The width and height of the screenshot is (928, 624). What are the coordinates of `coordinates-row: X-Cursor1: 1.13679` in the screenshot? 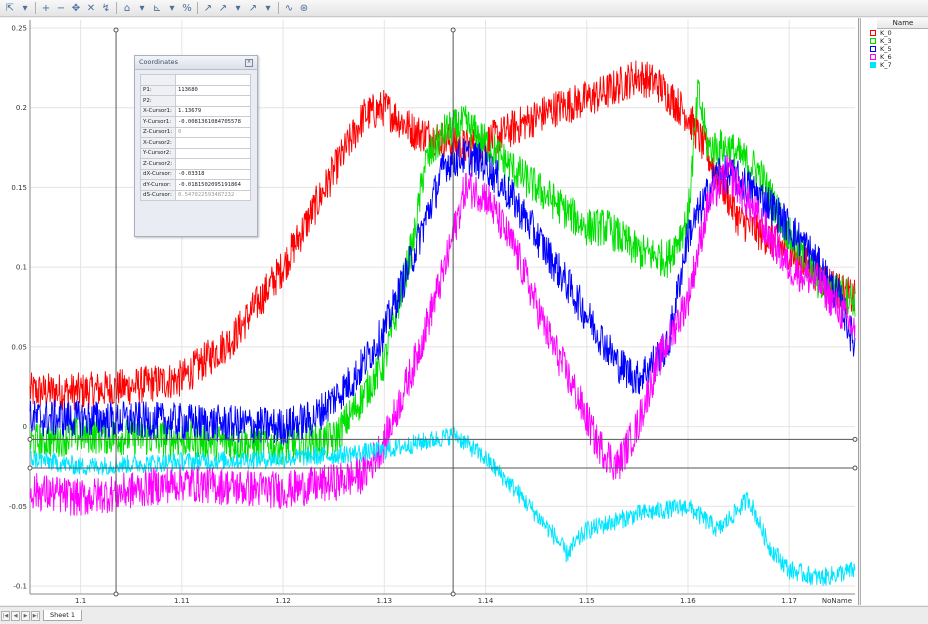 It's located at (195, 111).